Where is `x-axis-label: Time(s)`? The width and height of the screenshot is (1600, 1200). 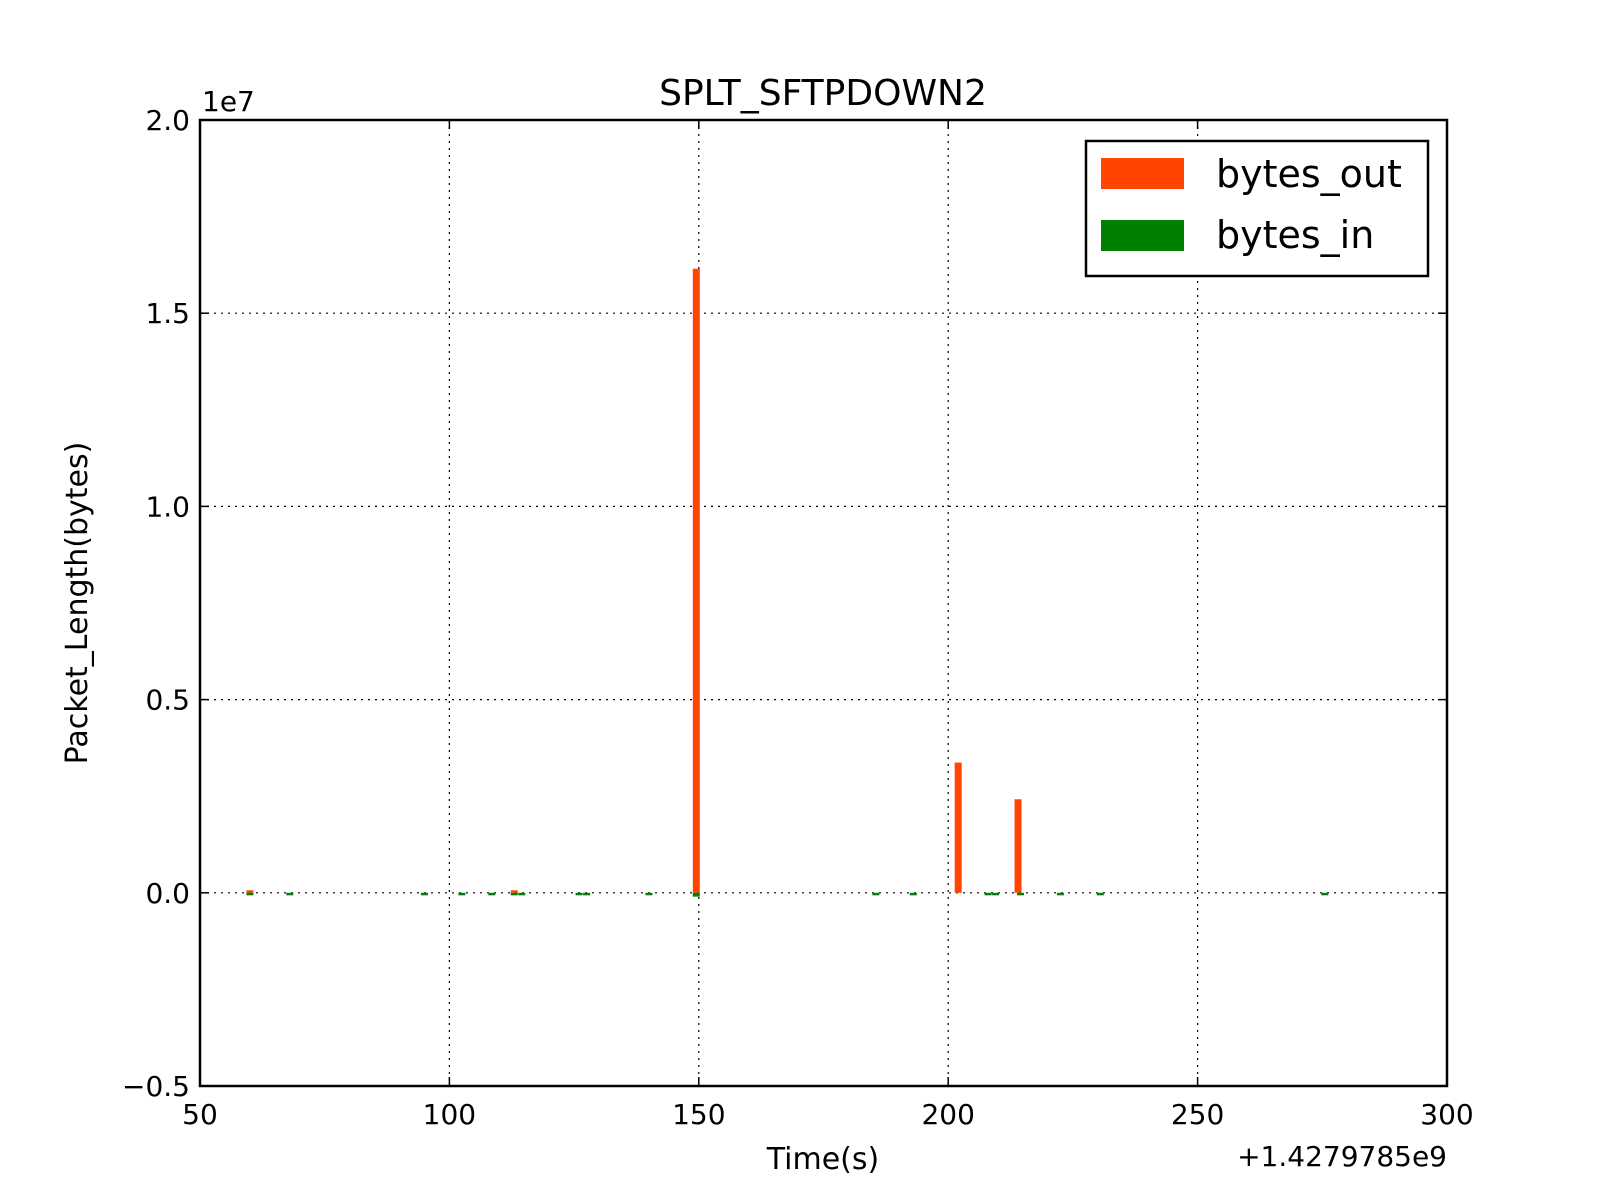 x-axis-label: Time(s) is located at coordinates (822, 1159).